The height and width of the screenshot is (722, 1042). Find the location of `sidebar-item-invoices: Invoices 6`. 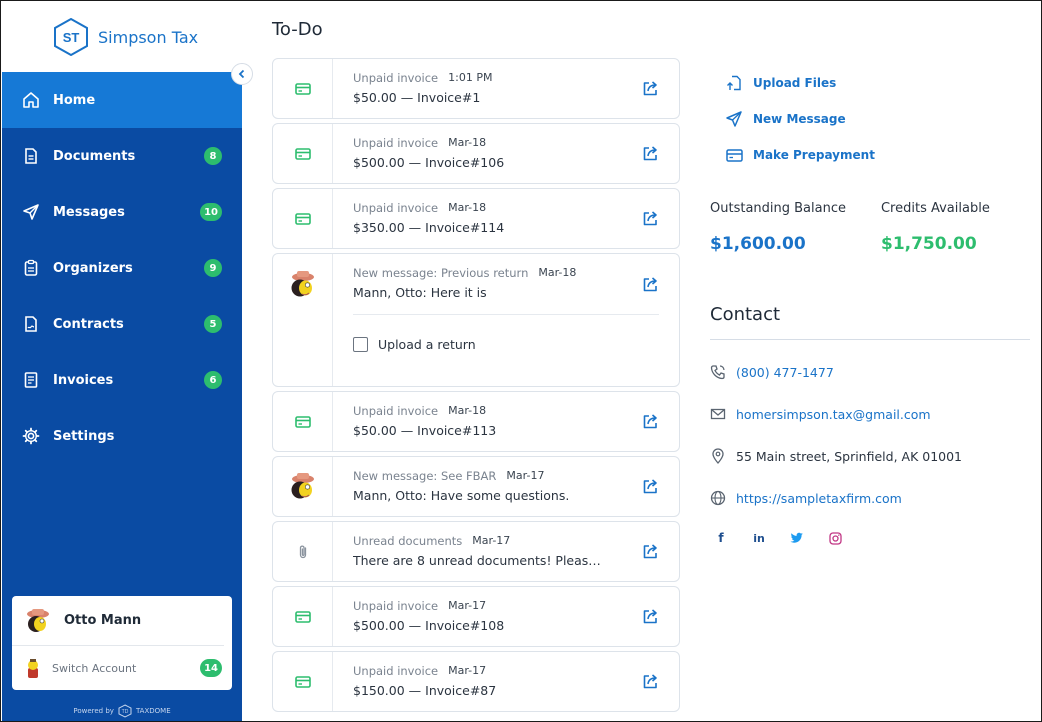

sidebar-item-invoices: Invoices 6 is located at coordinates (122, 380).